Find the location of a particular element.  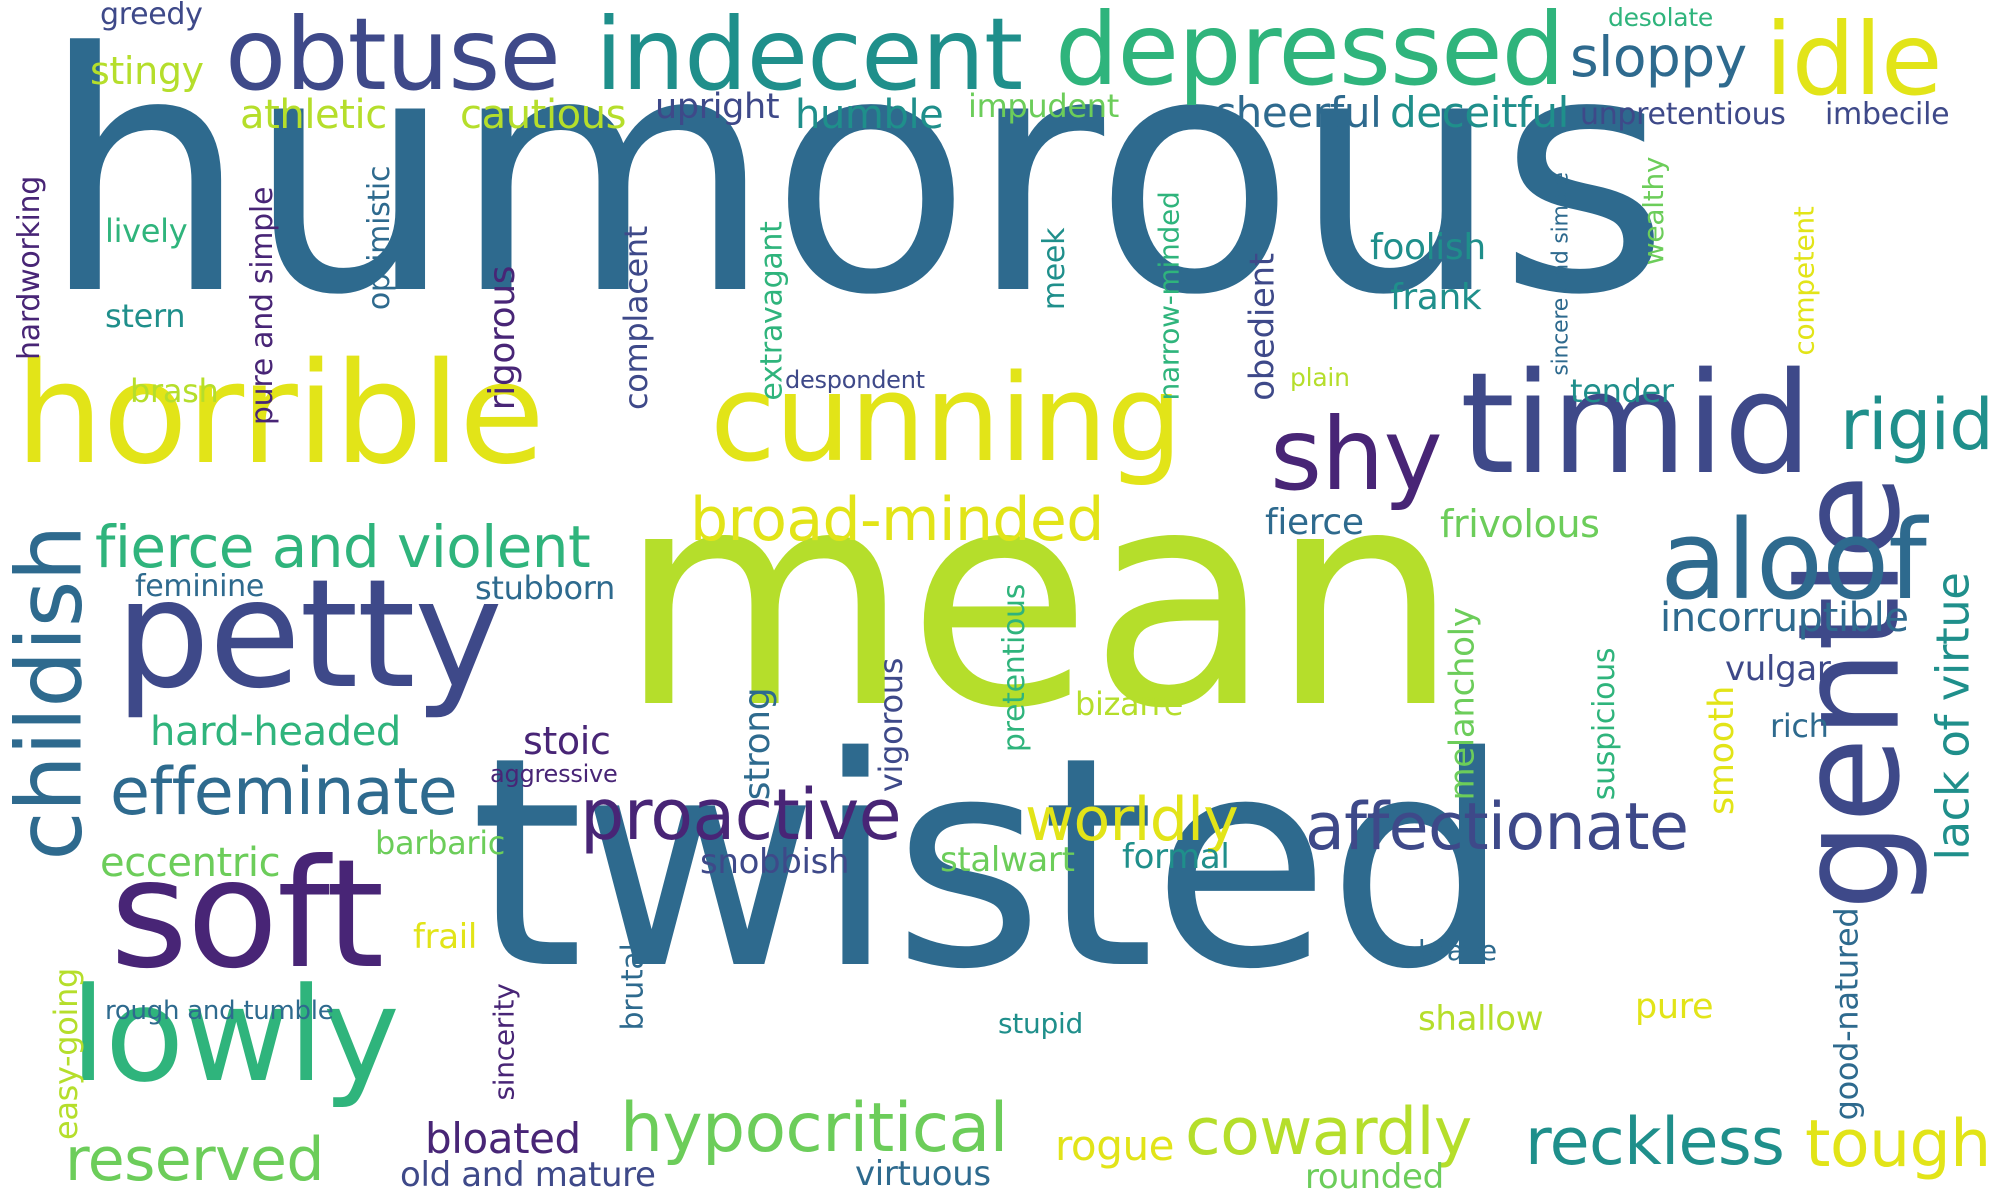

word-athletic: athletic is located at coordinates (313, 115).